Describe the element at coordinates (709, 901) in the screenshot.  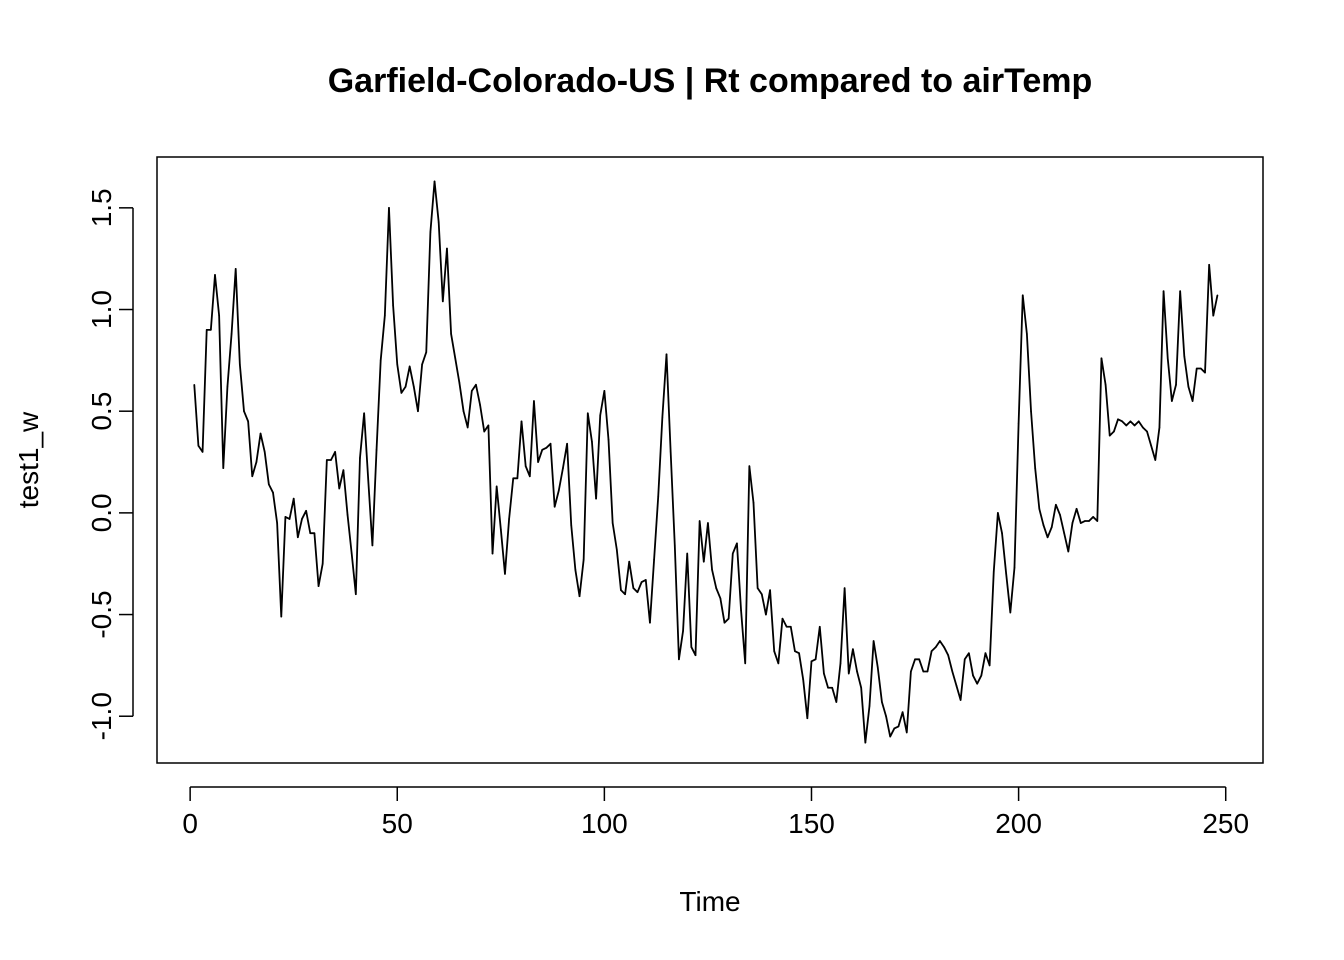
I see `x-axis-label: Time` at that location.